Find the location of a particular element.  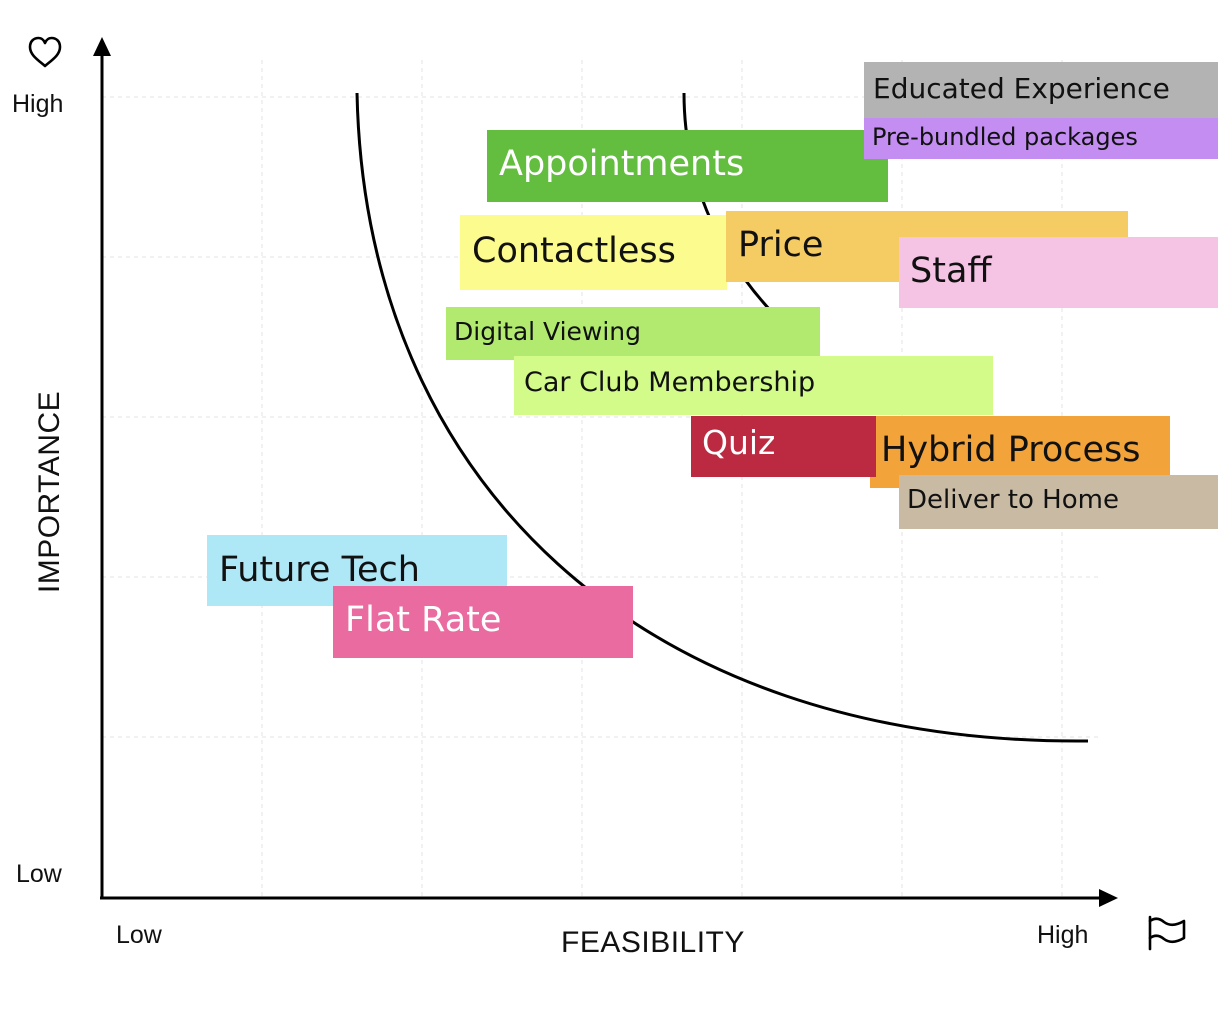

y-axis-title: IMPORTANCE is located at coordinates (49, 492).